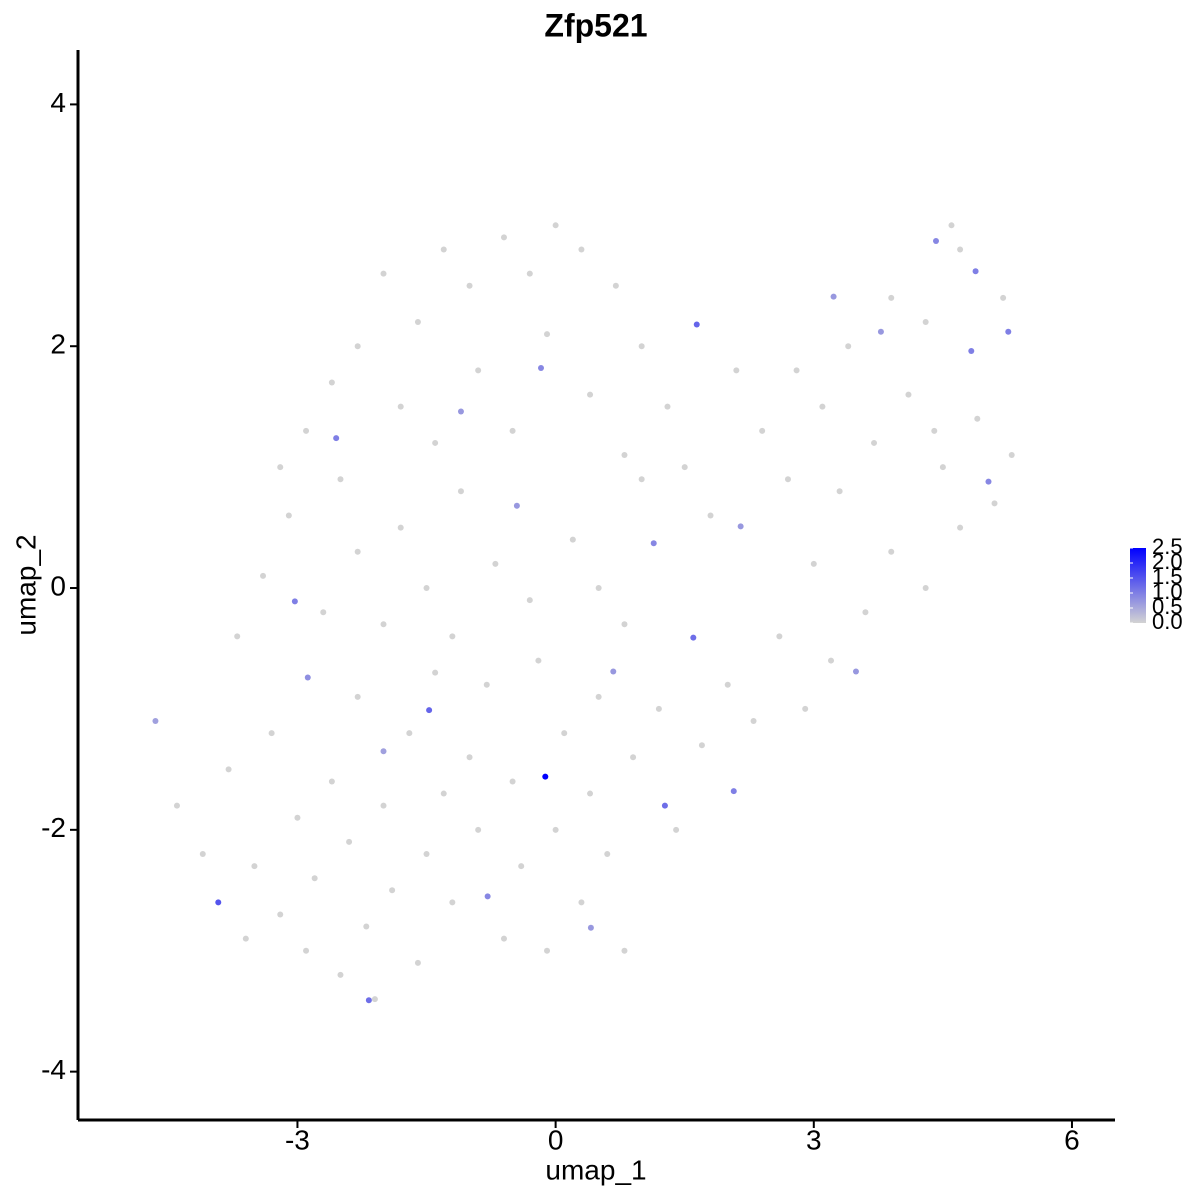 The image size is (1200, 1200). What do you see at coordinates (1167, 561) in the screenshot?
I see `colorbar-label: 2.0` at bounding box center [1167, 561].